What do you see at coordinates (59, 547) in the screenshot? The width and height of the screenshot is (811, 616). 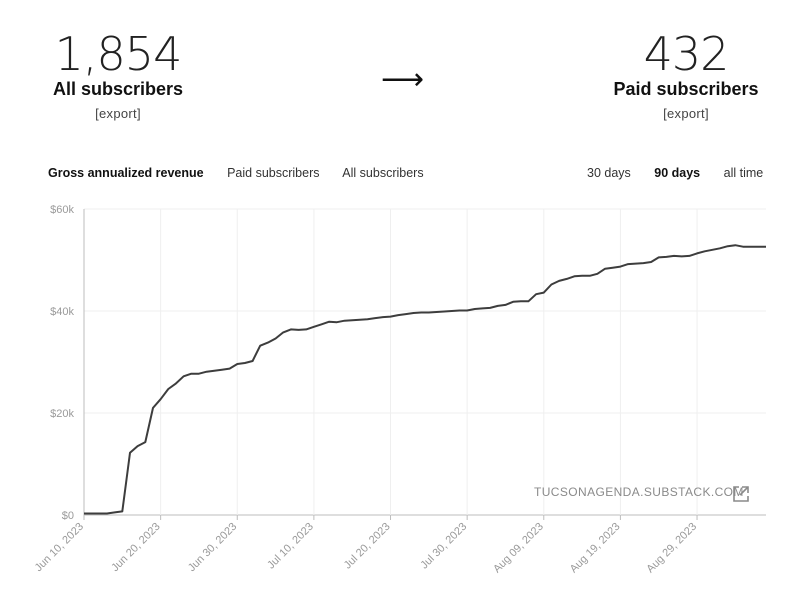 I see `x-tick-label: Jun 10, 2023` at bounding box center [59, 547].